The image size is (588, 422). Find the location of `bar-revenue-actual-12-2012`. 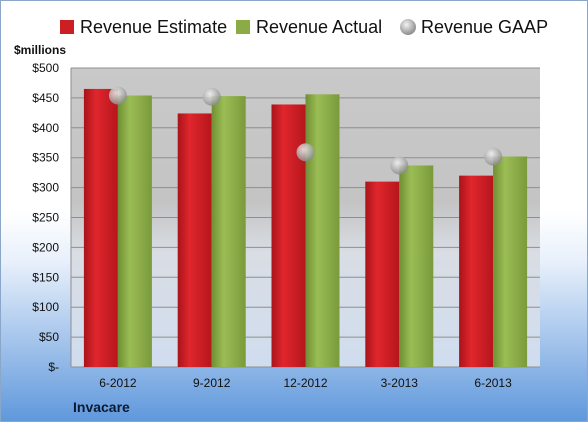

bar-revenue-actual-12-2012 is located at coordinates (322, 230).